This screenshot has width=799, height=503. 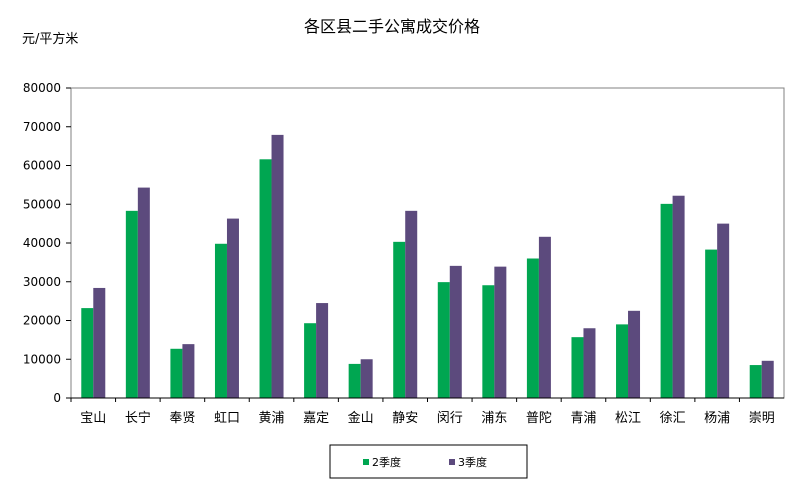 What do you see at coordinates (42, 166) in the screenshot?
I see `y-tick-label: 60000` at bounding box center [42, 166].